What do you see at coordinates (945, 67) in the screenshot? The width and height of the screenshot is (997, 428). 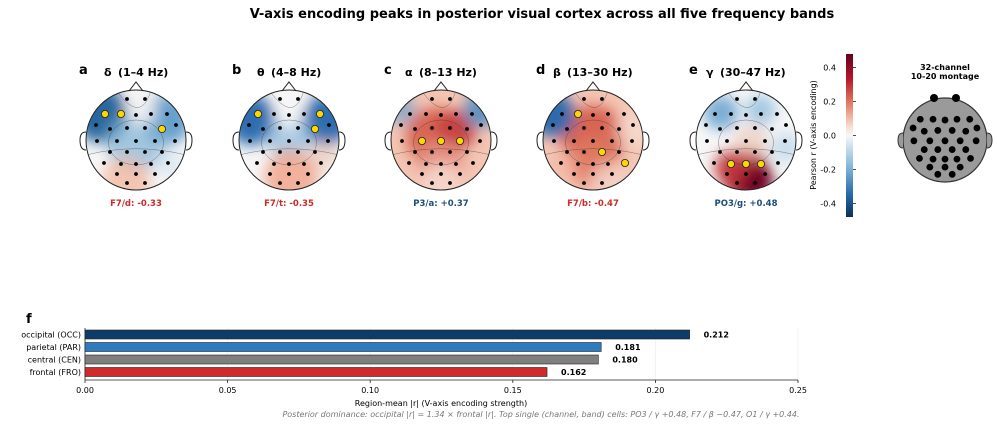 I see `montage-title-line1: 32-channel` at bounding box center [945, 67].